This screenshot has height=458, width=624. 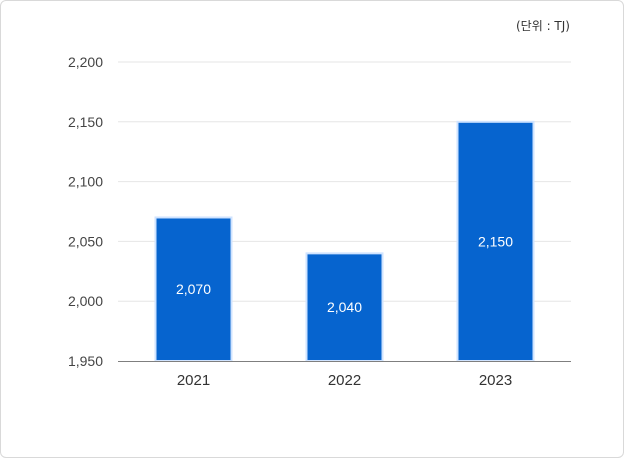 I want to click on x-tick-label: 2023, so click(x=495, y=380).